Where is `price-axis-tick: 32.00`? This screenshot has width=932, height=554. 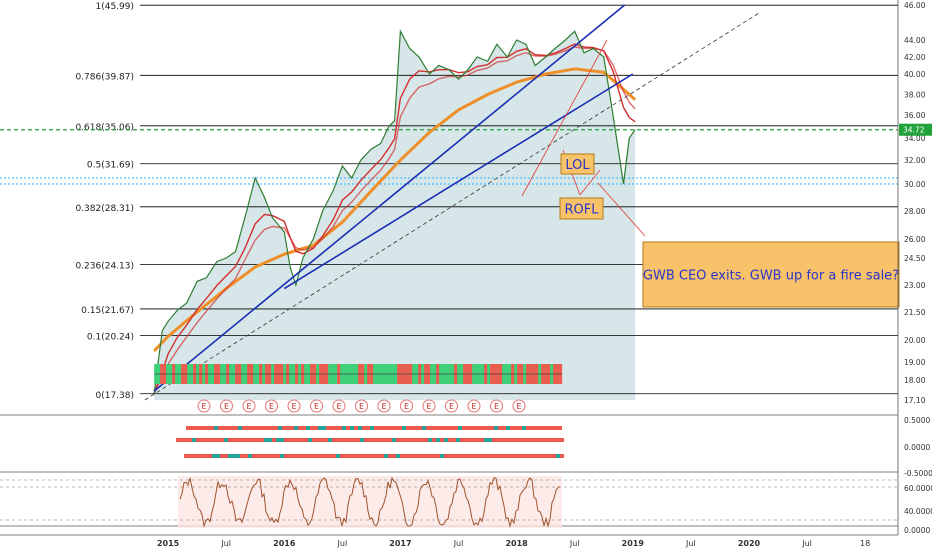
price-axis-tick: 32.00 is located at coordinates (915, 160).